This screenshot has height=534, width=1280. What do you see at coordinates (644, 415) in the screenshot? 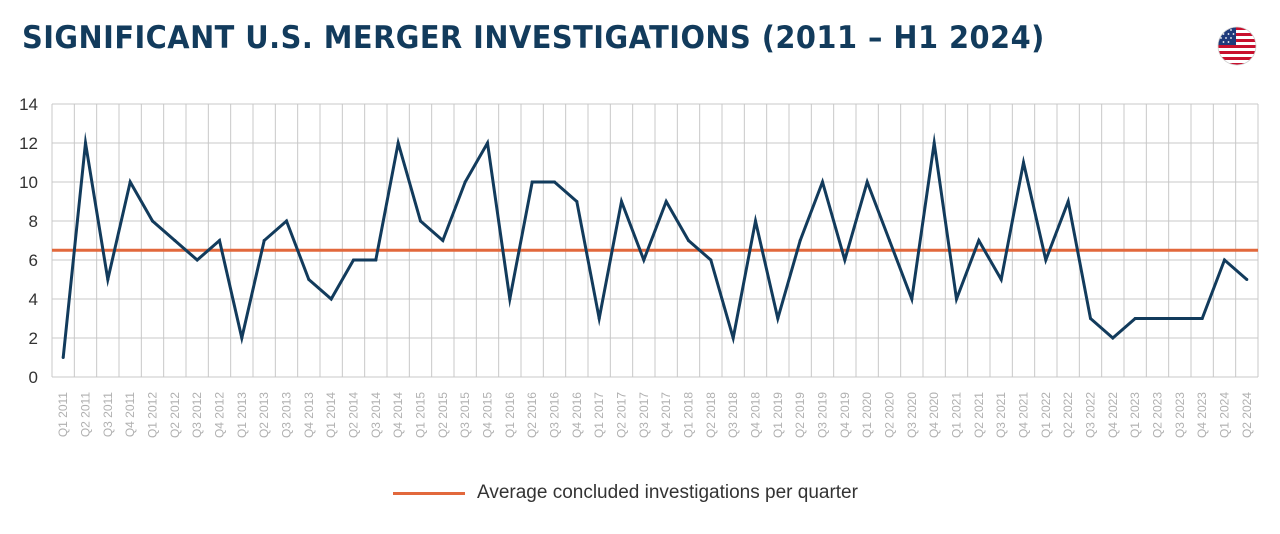
I see `x-tick-label: Q3 2017` at bounding box center [644, 415].